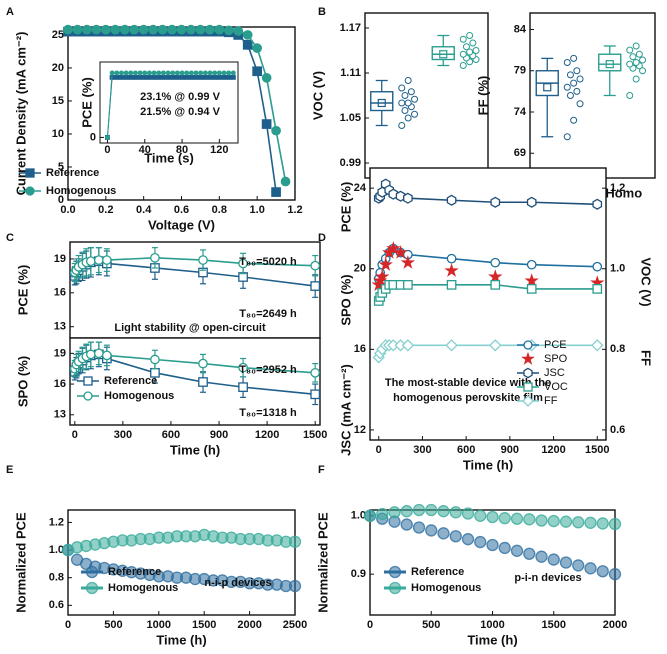  What do you see at coordinates (556, 387) in the screenshot?
I see `legend-label: VOC` at bounding box center [556, 387].